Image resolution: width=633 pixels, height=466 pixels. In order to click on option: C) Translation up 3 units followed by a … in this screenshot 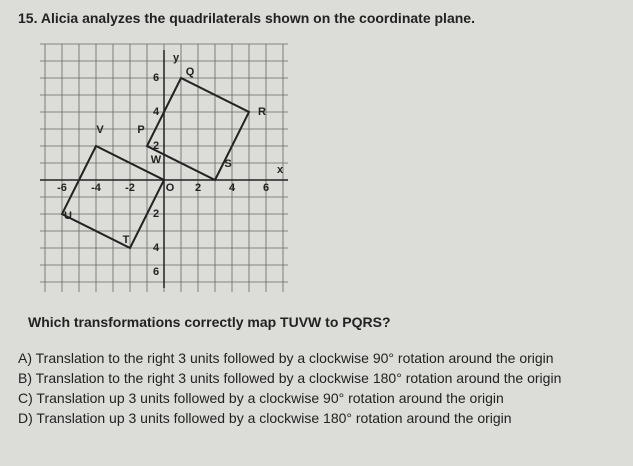, I will do `click(261, 398)`.